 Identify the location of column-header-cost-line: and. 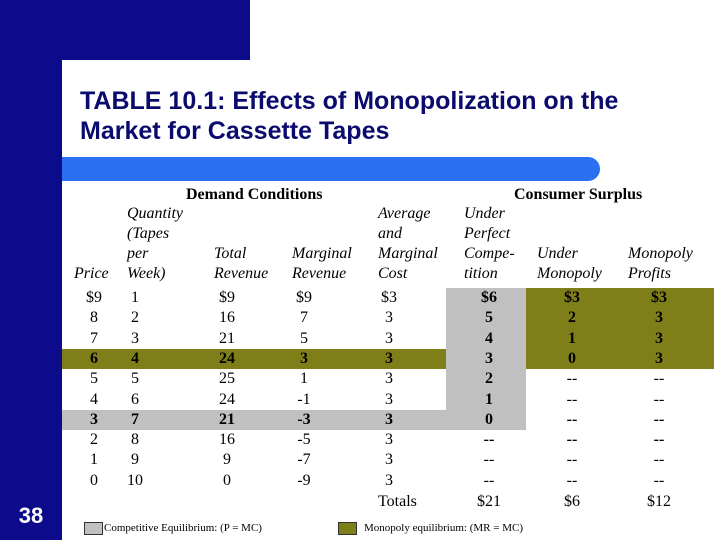
(390, 233).